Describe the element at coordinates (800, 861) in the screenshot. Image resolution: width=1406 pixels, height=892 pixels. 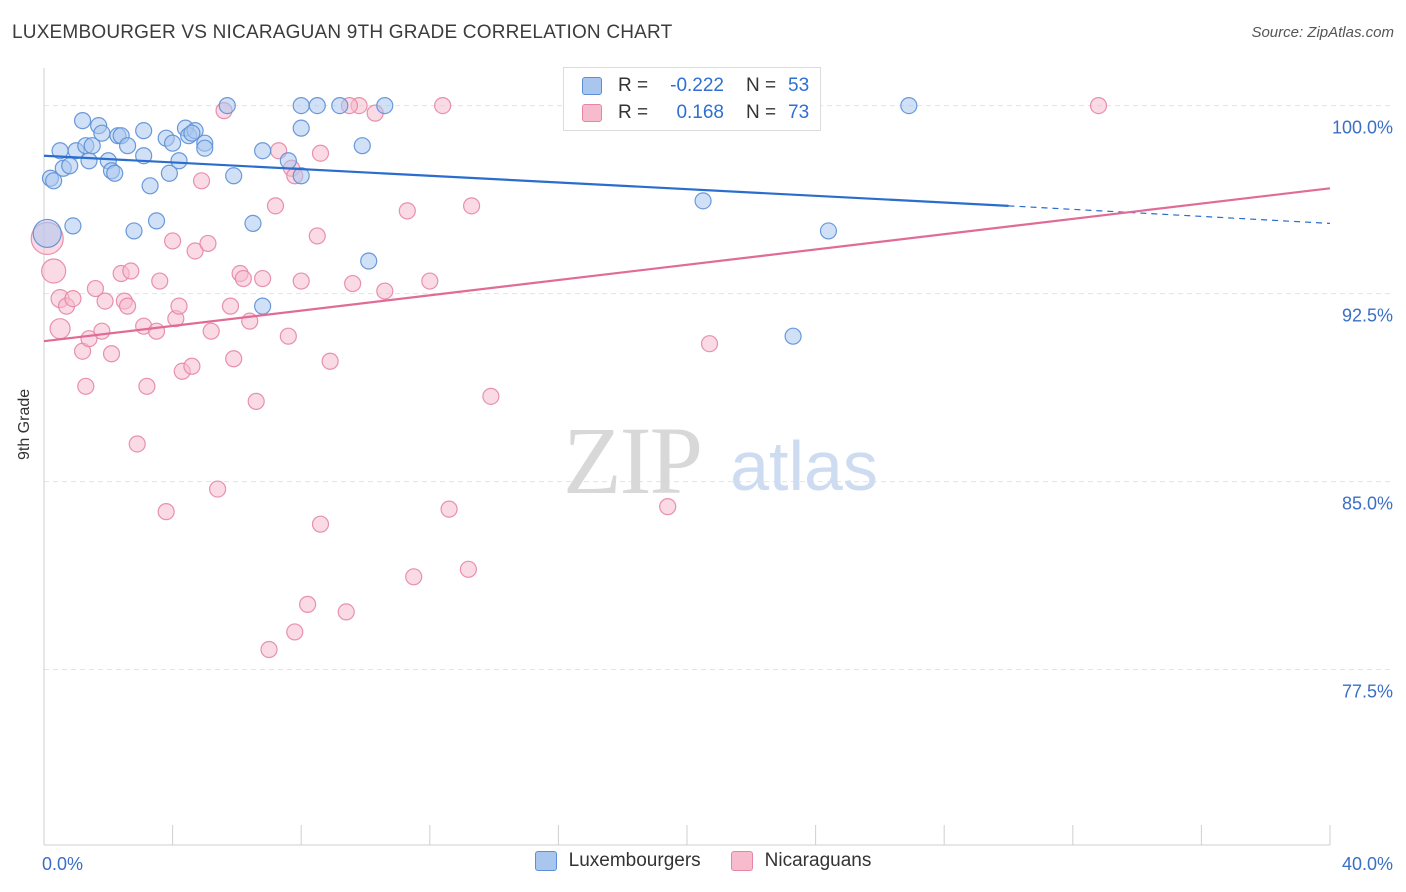
I see `legend-item-nicaraguans: Nicaraguans` at that location.